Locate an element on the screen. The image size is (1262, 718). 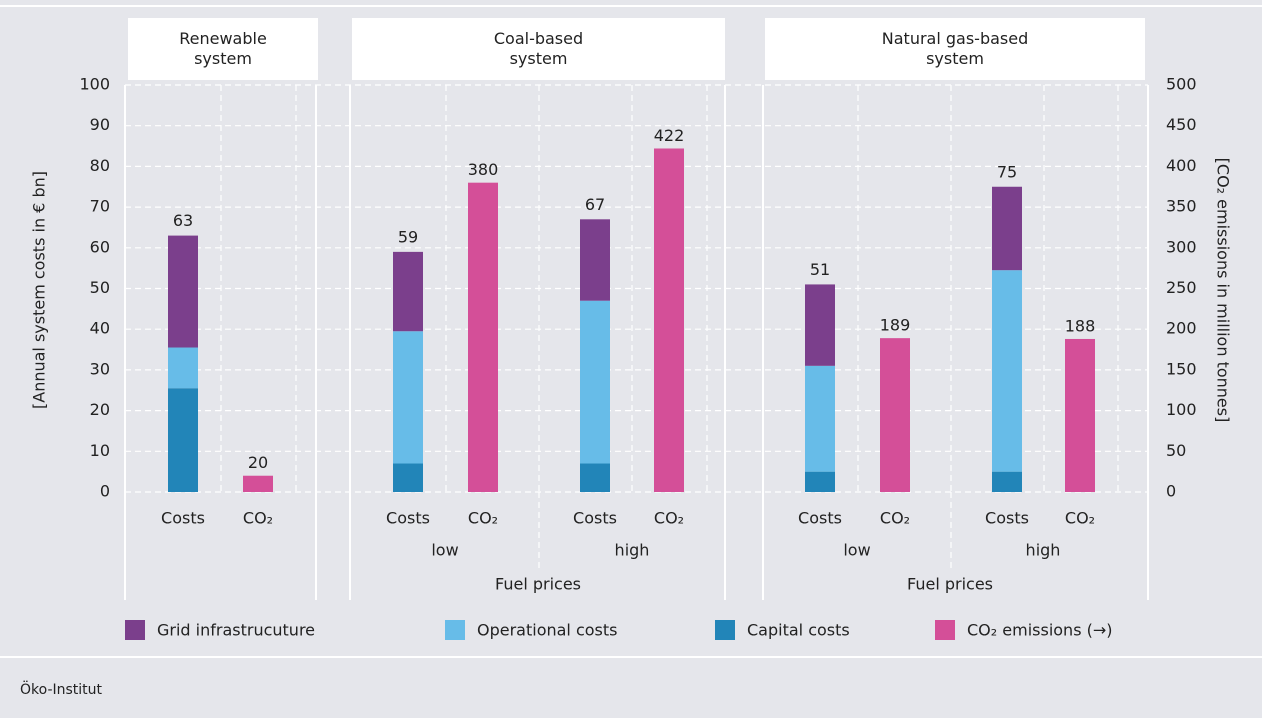
y-tick-label: 20 is located at coordinates (100, 409).